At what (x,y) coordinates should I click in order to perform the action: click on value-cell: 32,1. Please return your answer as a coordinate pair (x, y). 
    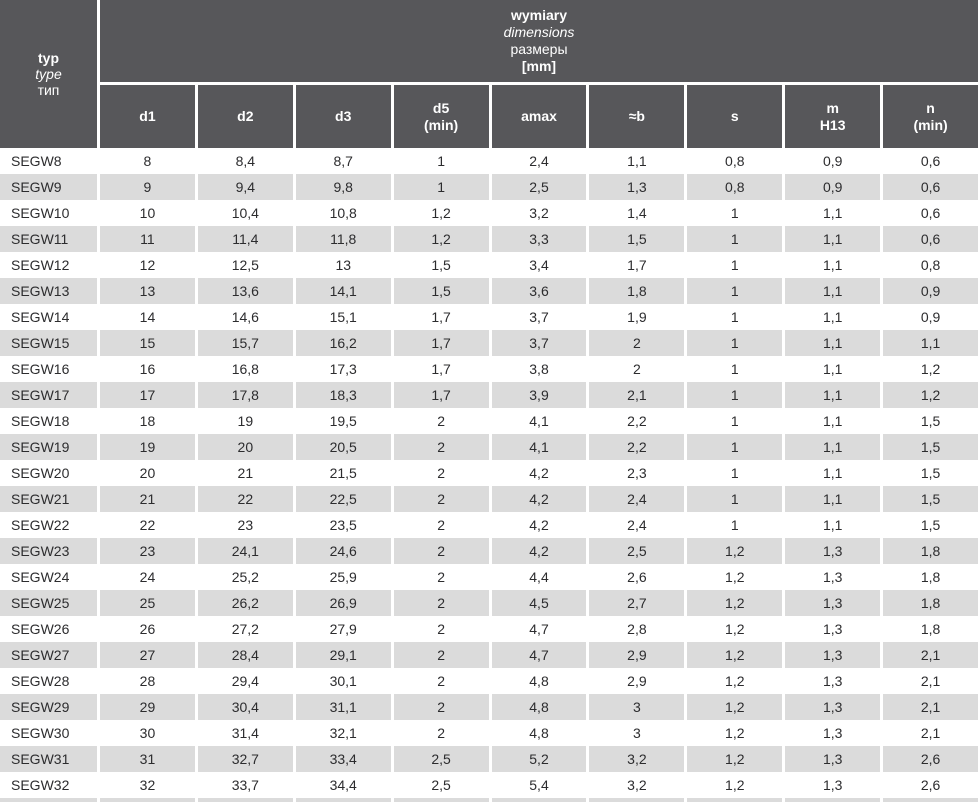
    Looking at the image, I should click on (343, 733).